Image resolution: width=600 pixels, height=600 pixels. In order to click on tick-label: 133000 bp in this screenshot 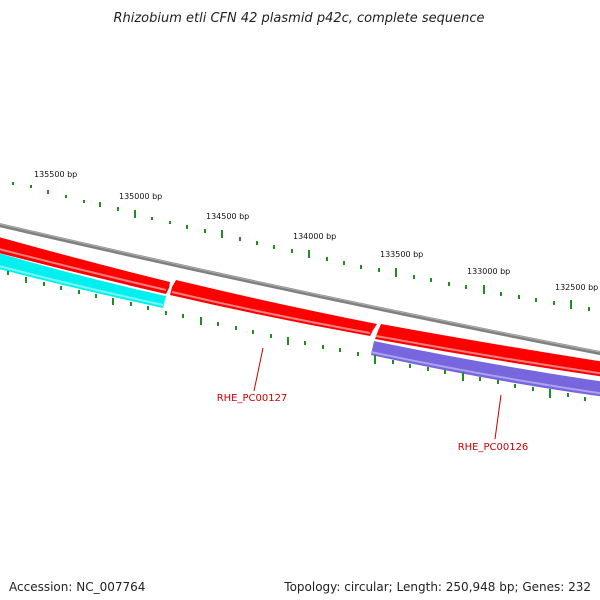, I will do `click(488, 271)`.